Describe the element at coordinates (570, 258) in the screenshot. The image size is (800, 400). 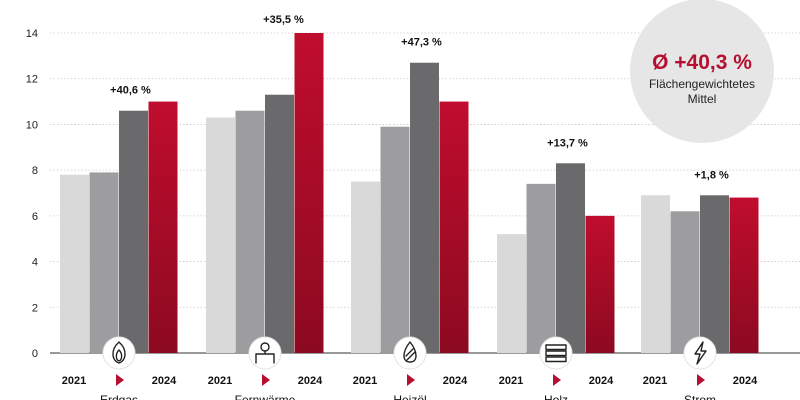
I see `bar-holz-2023` at that location.